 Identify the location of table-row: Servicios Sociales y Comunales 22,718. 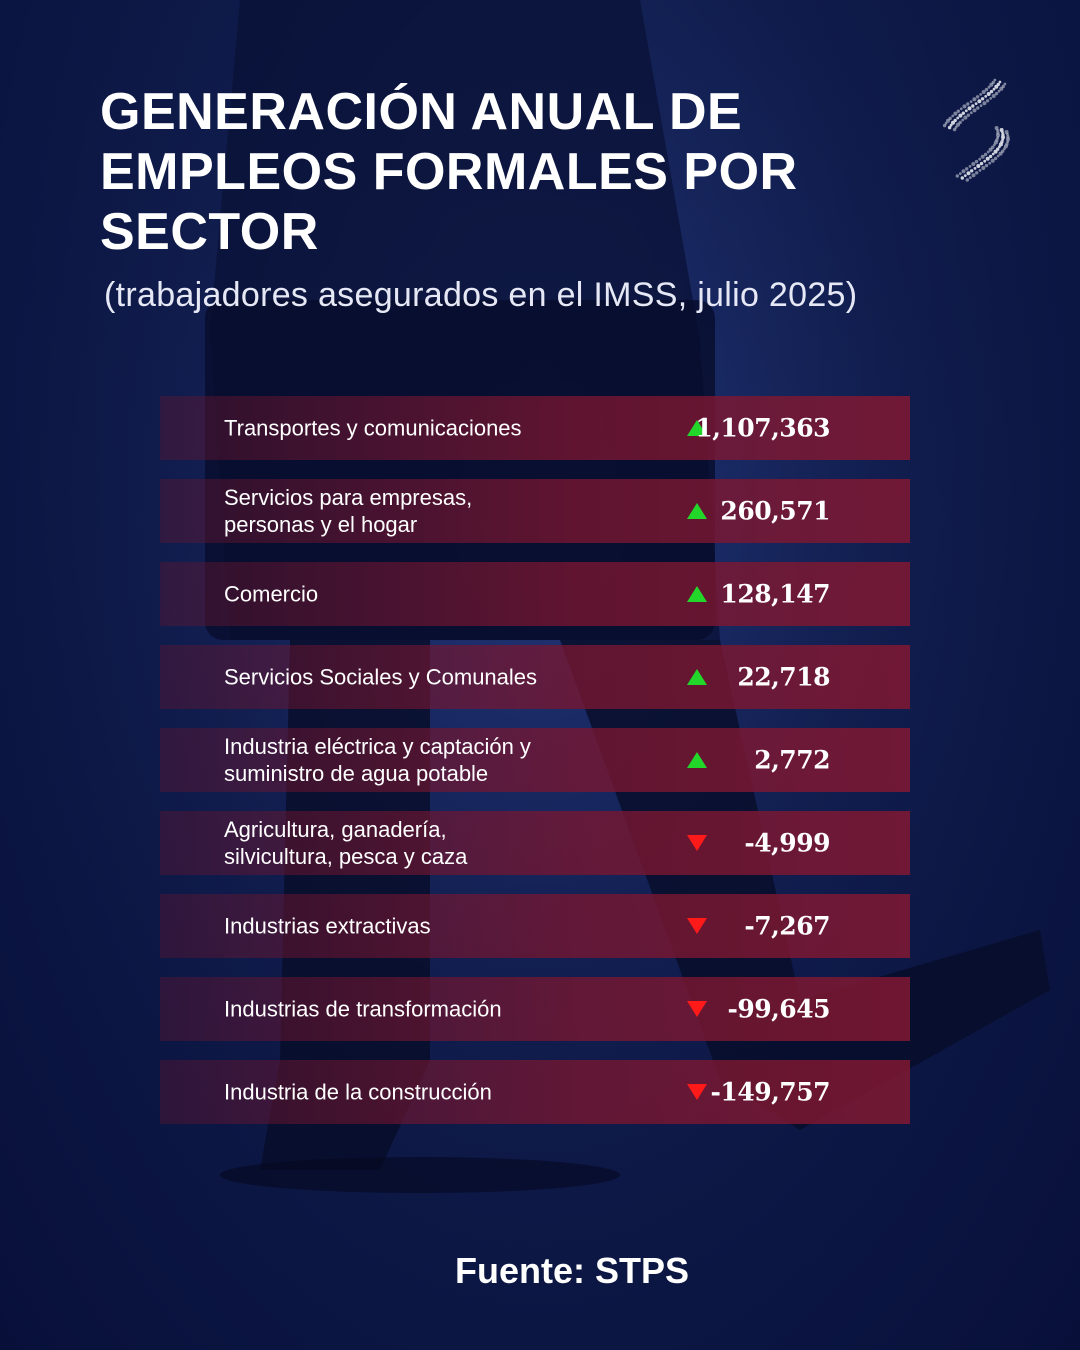
(535, 677).